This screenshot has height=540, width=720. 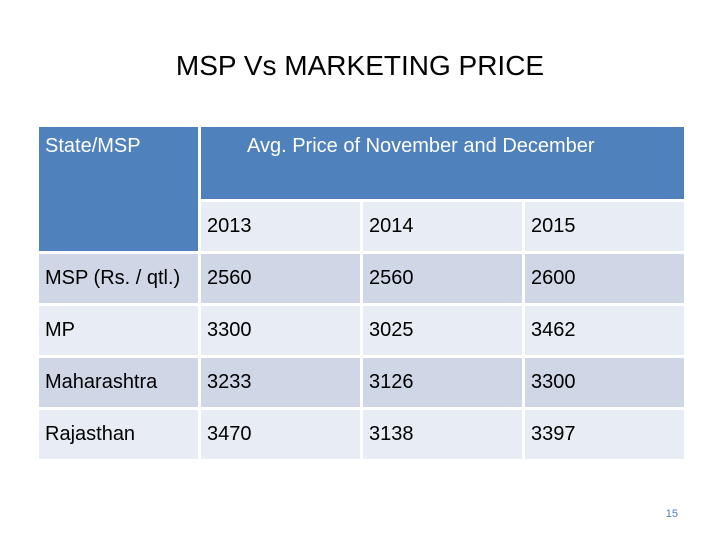 What do you see at coordinates (442, 434) in the screenshot?
I see `table-cell: 3138` at bounding box center [442, 434].